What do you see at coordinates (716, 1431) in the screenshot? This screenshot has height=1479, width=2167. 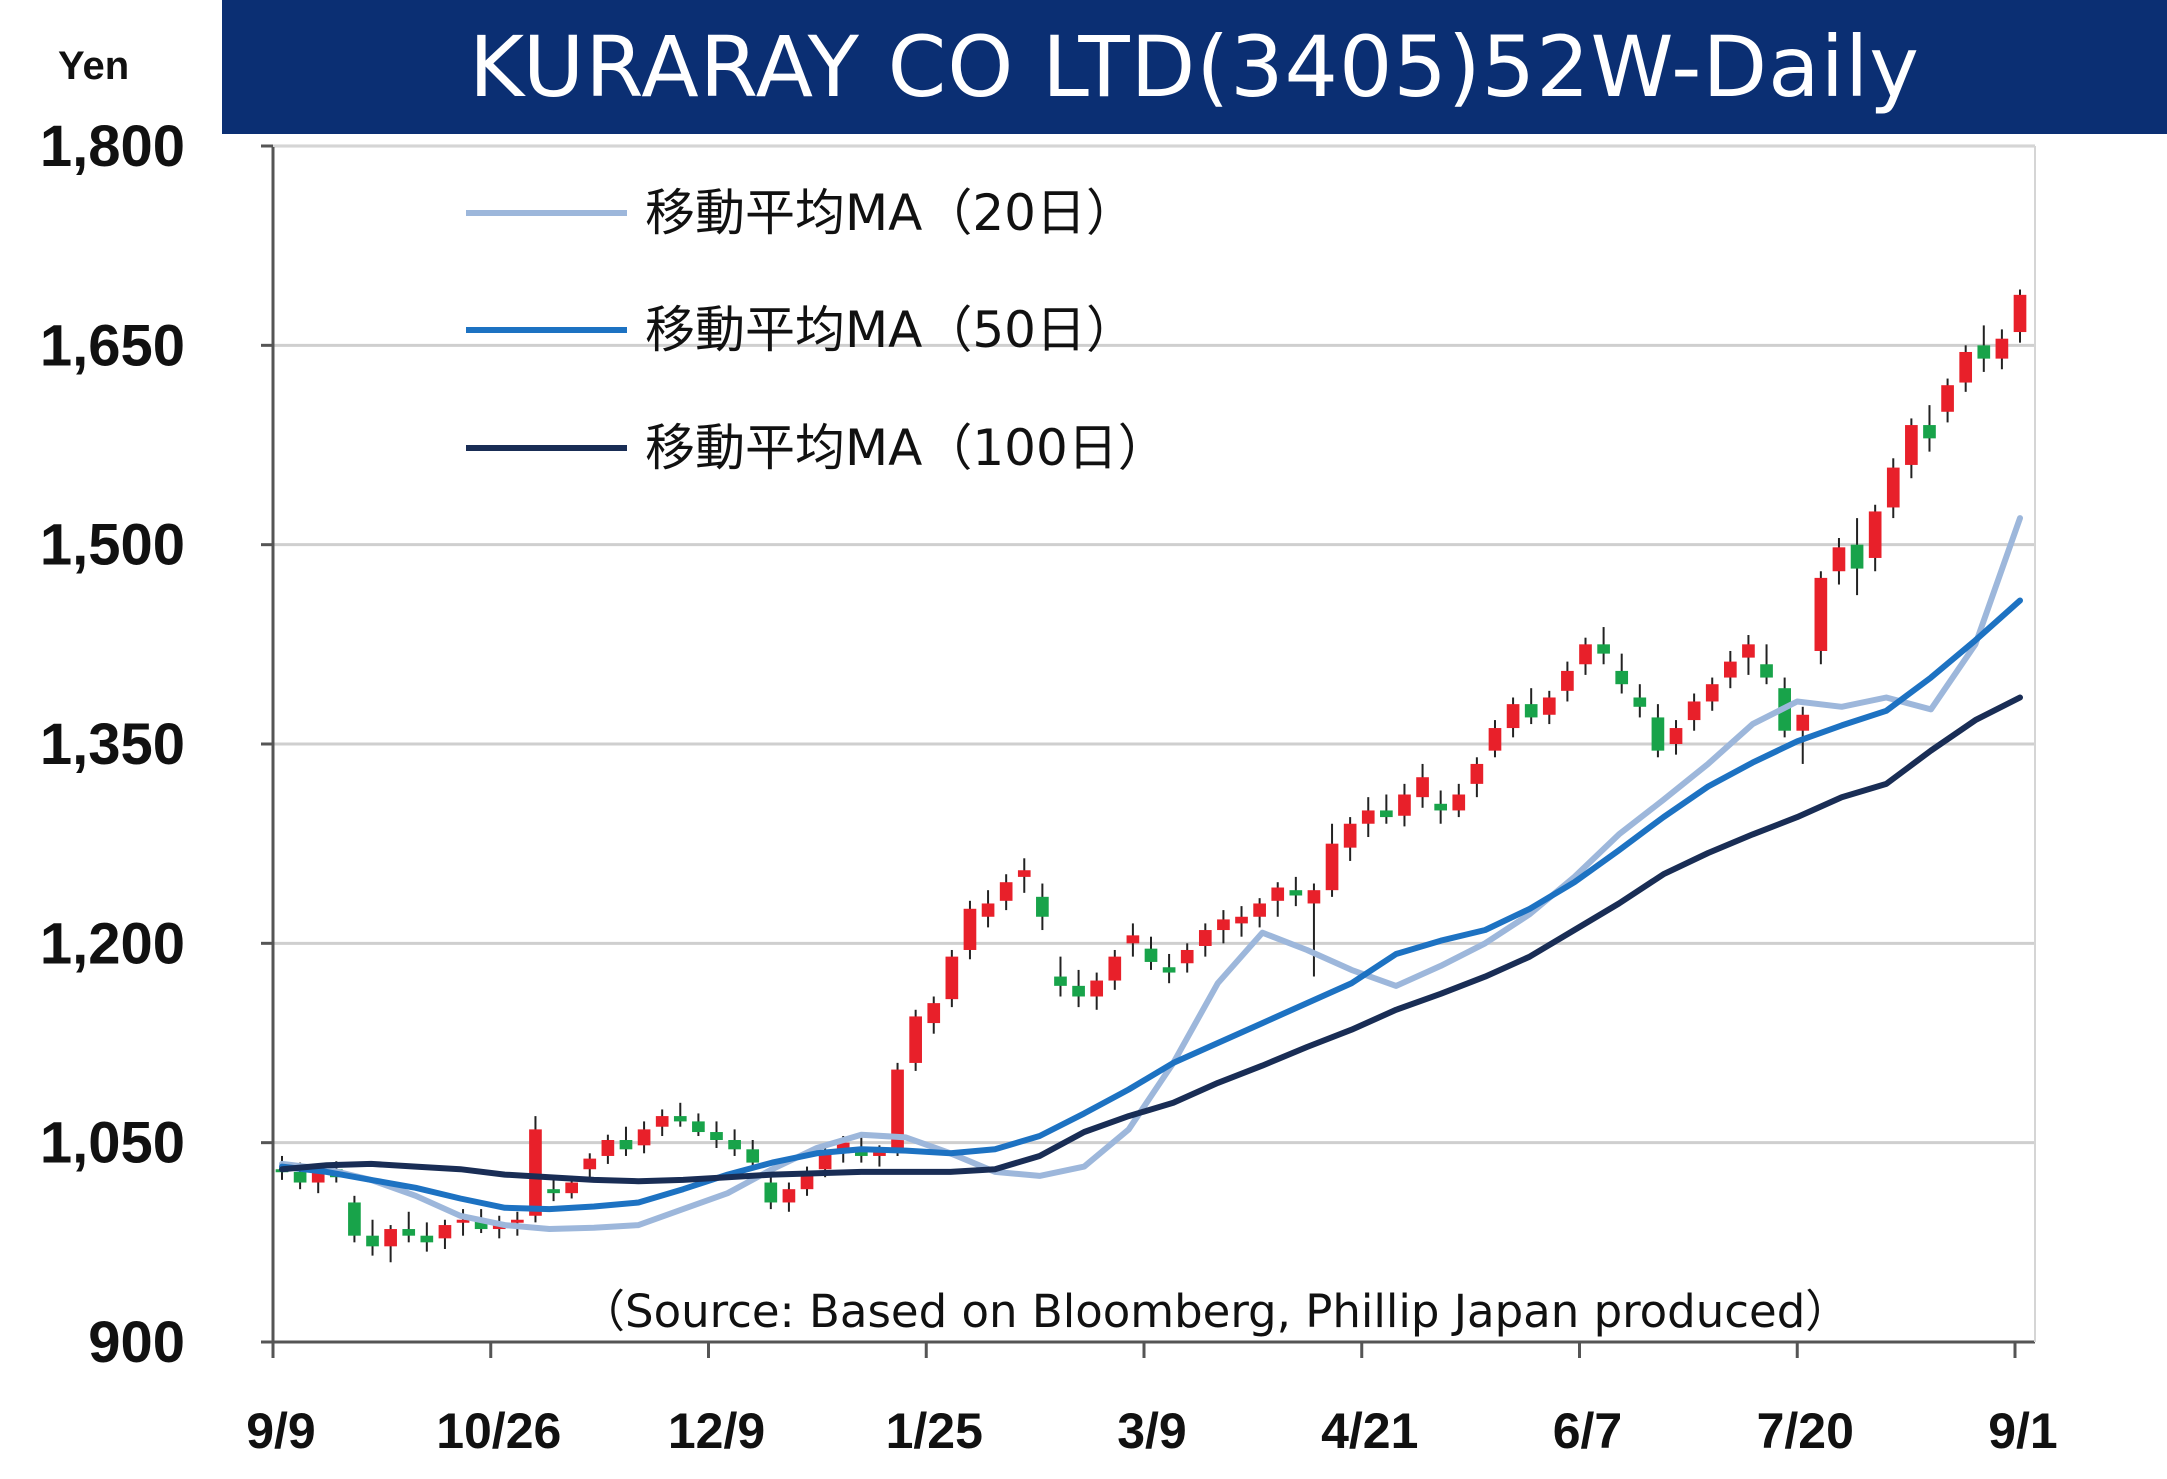 I see `x-tick-label: 12/9` at bounding box center [716, 1431].